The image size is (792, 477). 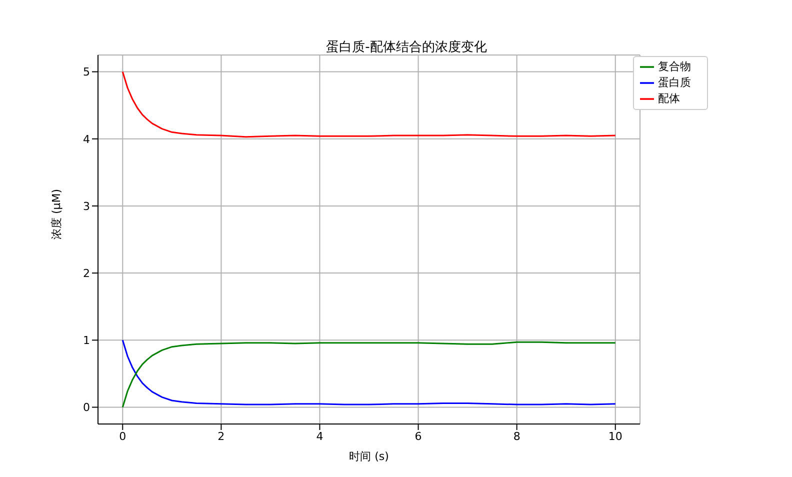 What do you see at coordinates (86, 72) in the screenshot?
I see `y-tick-label: 5` at bounding box center [86, 72].